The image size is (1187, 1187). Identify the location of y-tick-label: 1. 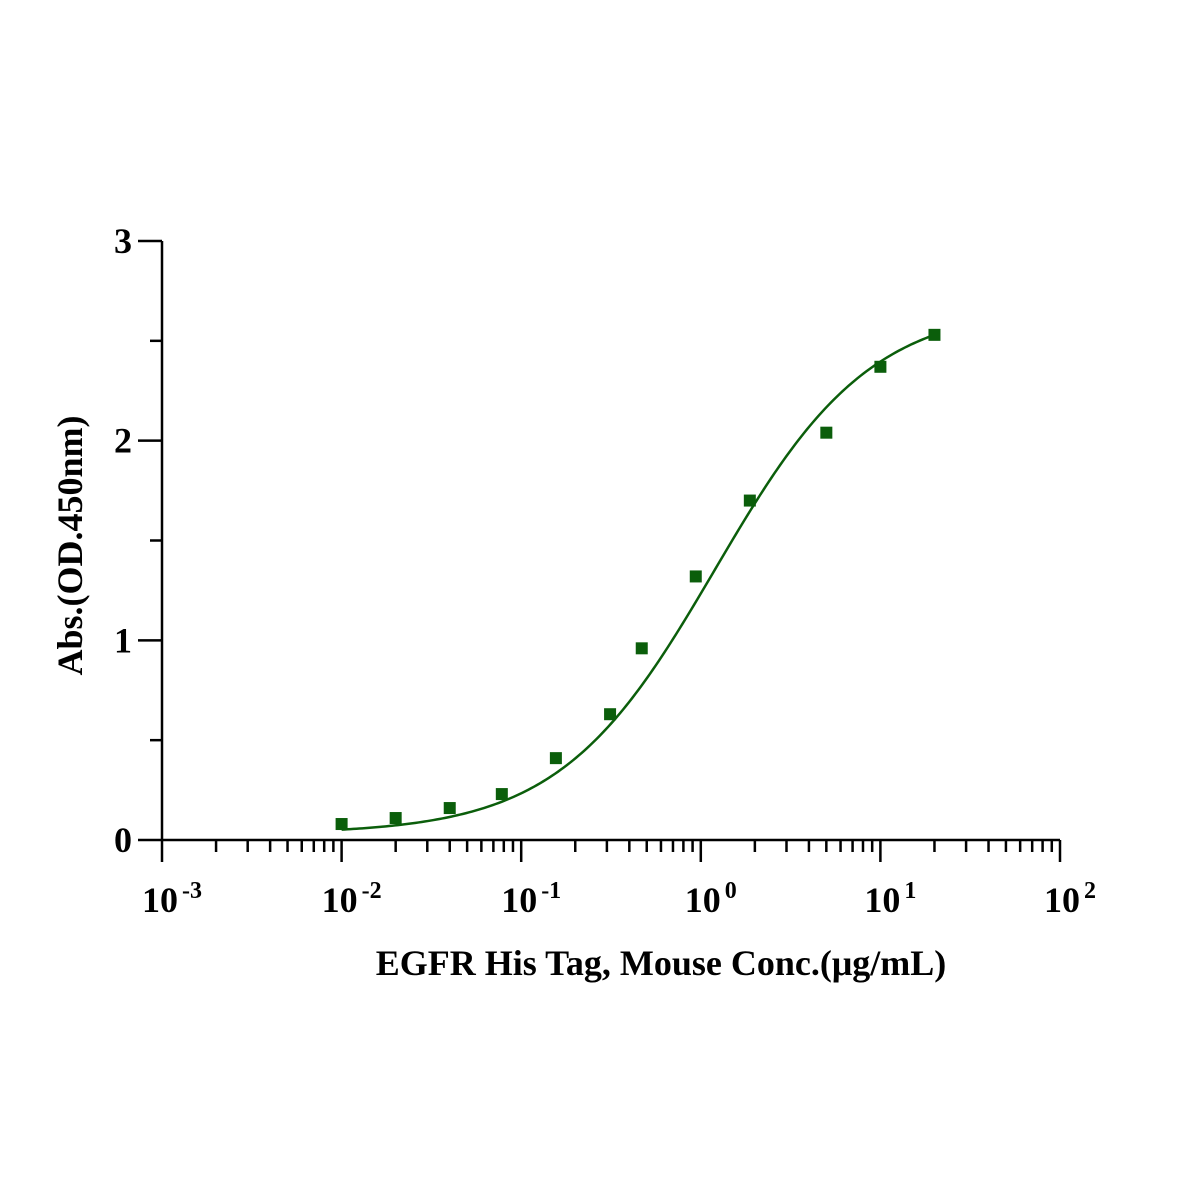
(123, 640).